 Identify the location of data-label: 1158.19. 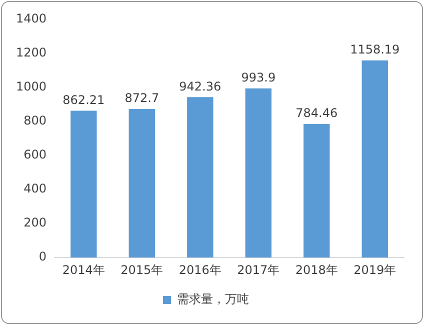
(375, 49).